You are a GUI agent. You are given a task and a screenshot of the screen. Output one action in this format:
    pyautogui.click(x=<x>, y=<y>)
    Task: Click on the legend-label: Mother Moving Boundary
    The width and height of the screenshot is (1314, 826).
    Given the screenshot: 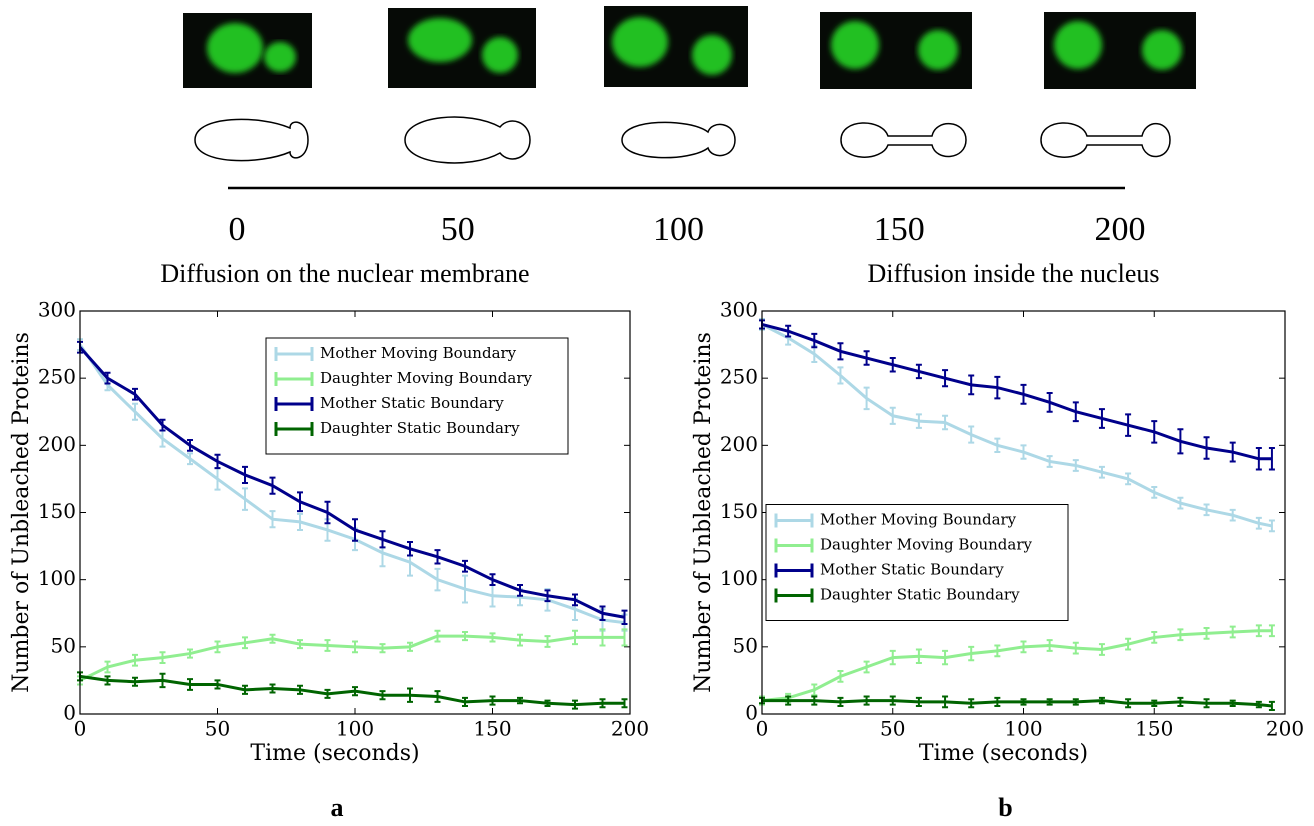 What is the action you would take?
    pyautogui.click(x=418, y=353)
    